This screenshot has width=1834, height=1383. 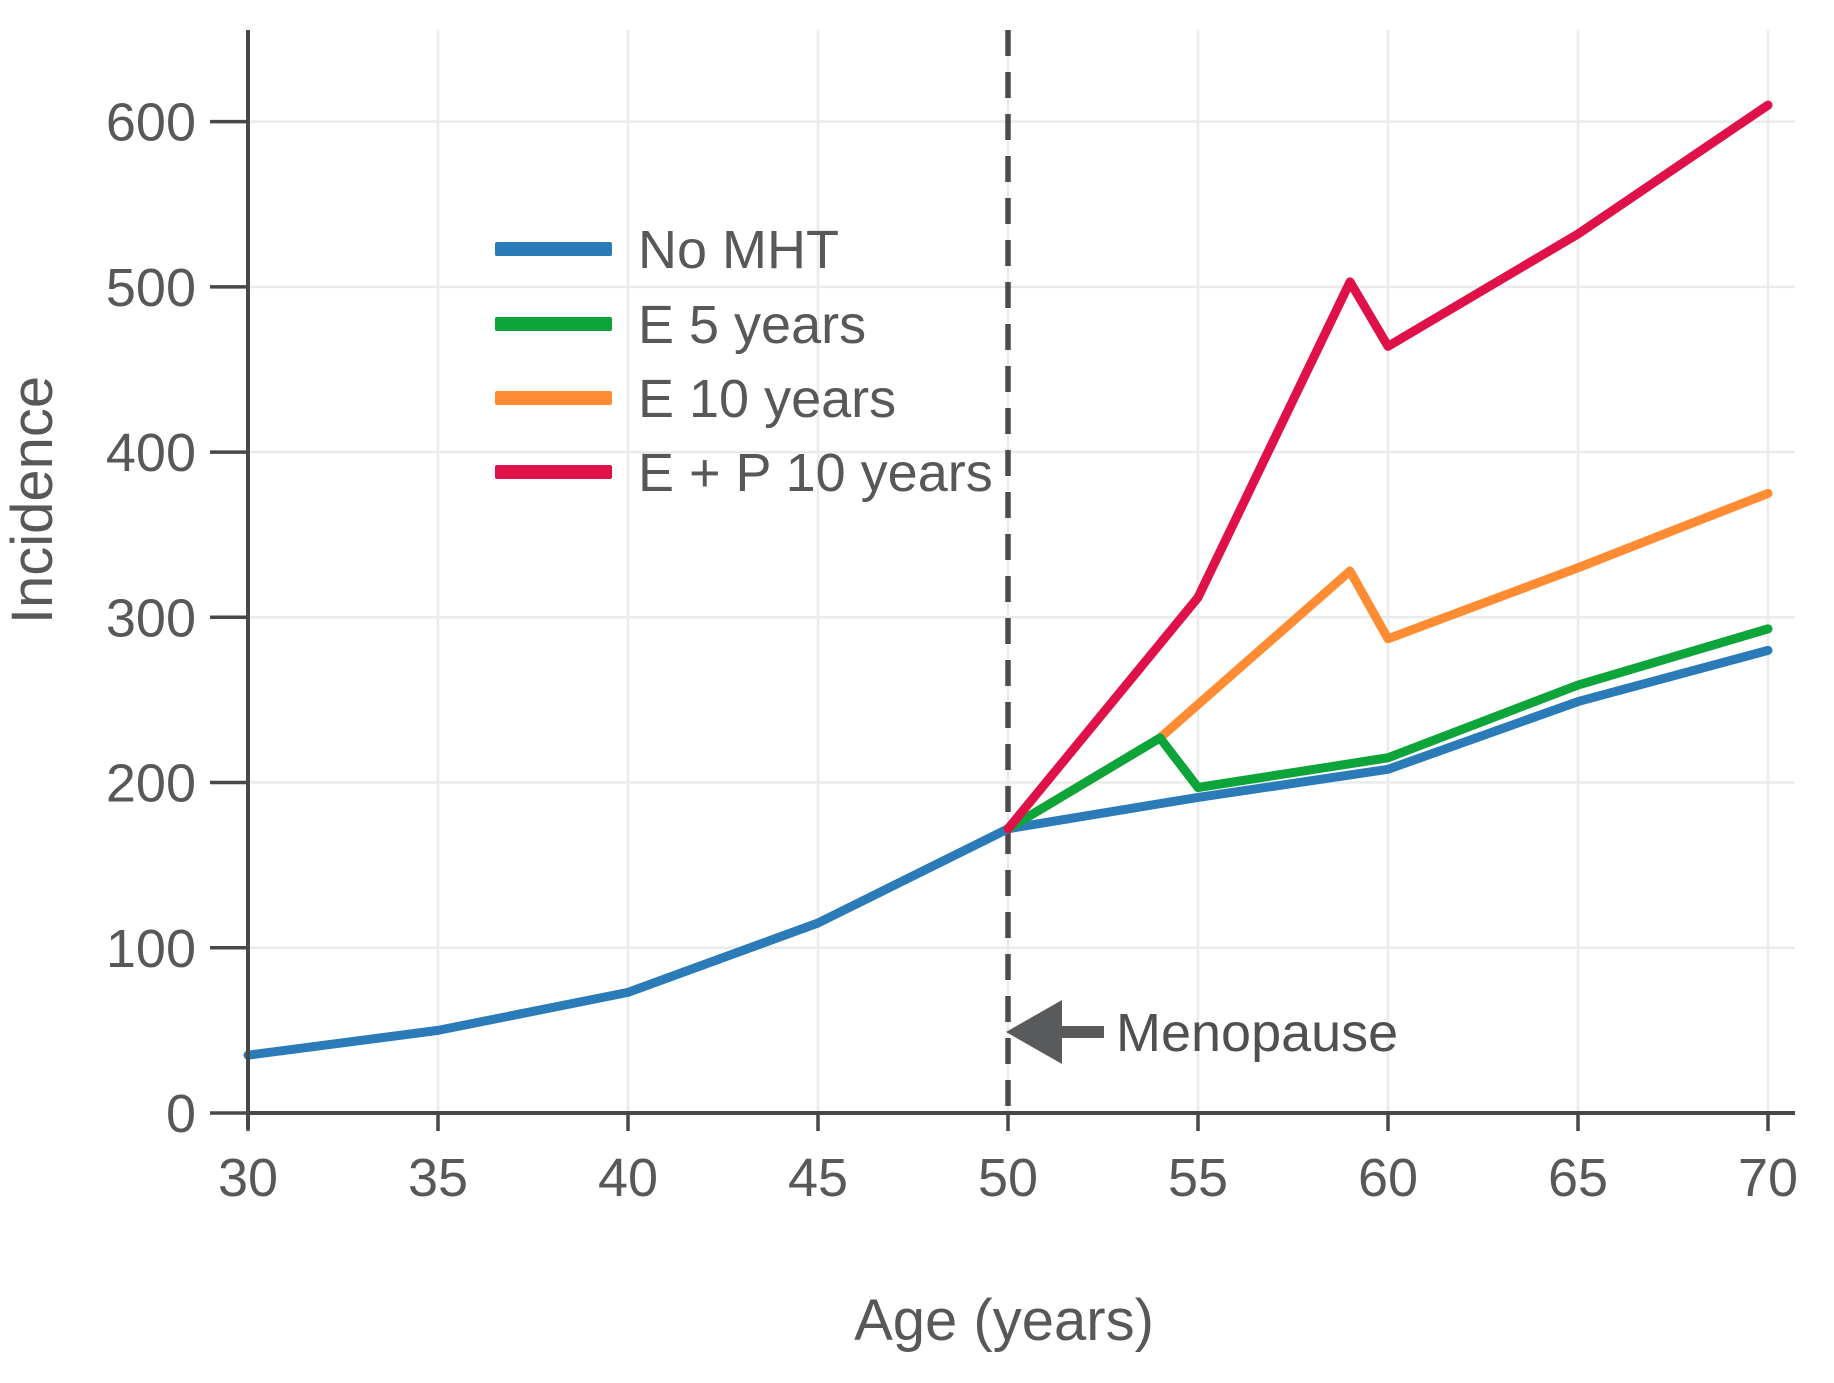 I want to click on x-tick-label: 50, so click(x=1008, y=1178).